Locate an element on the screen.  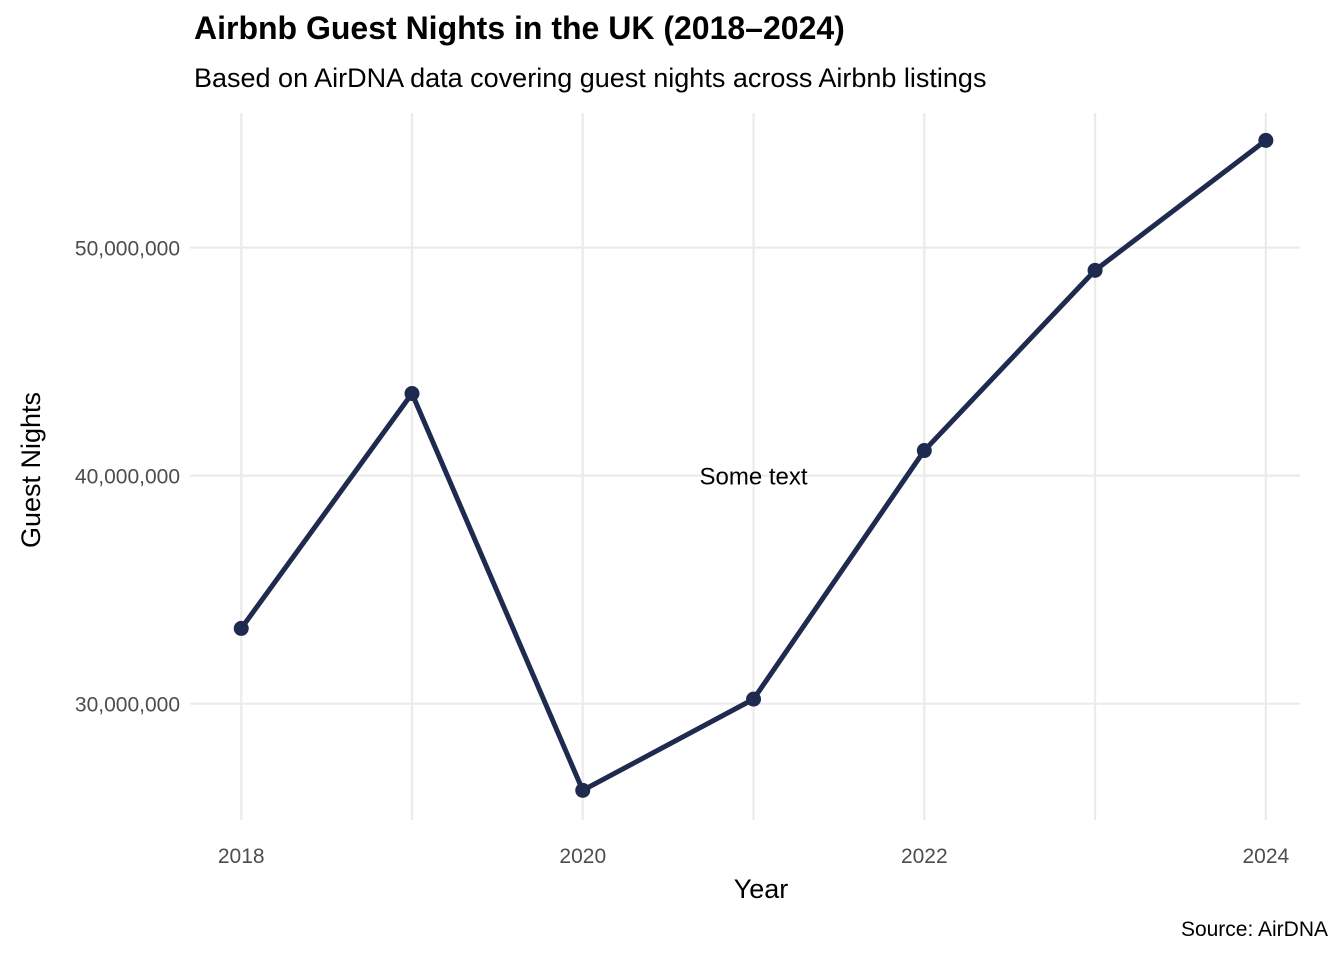
y-axis-title: Guest Nights is located at coordinates (31, 470).